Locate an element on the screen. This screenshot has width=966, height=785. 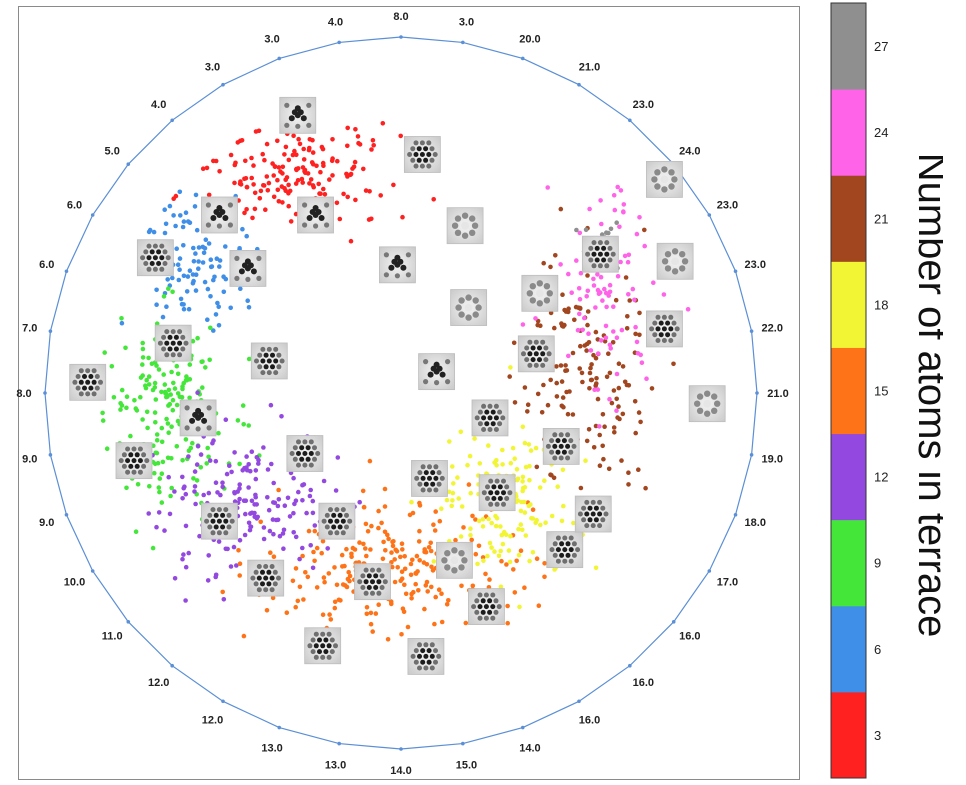
ring-label: 22.0 is located at coordinates (772, 329).